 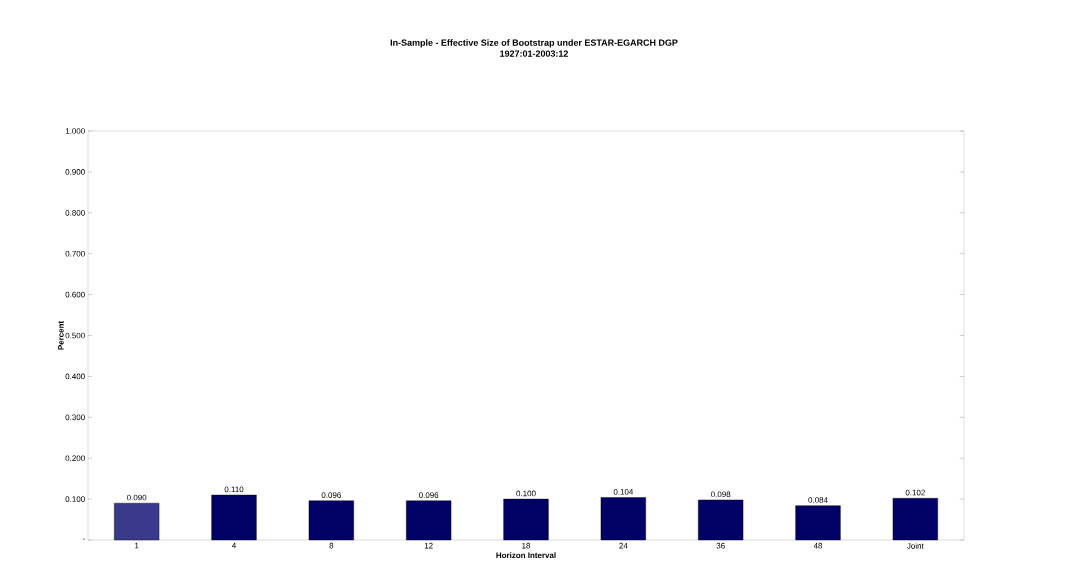 What do you see at coordinates (534, 43) in the screenshot?
I see `chart-title: In-Sample - Effective Size of Bootstrap under ESTAR-EGARCH DGP` at bounding box center [534, 43].